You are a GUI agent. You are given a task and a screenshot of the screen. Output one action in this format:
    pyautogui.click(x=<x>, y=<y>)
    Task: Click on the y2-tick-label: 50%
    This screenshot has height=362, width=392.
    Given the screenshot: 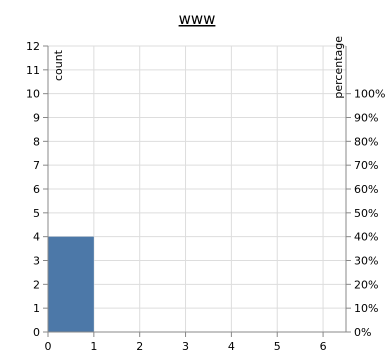 What is the action you would take?
    pyautogui.click(x=366, y=213)
    